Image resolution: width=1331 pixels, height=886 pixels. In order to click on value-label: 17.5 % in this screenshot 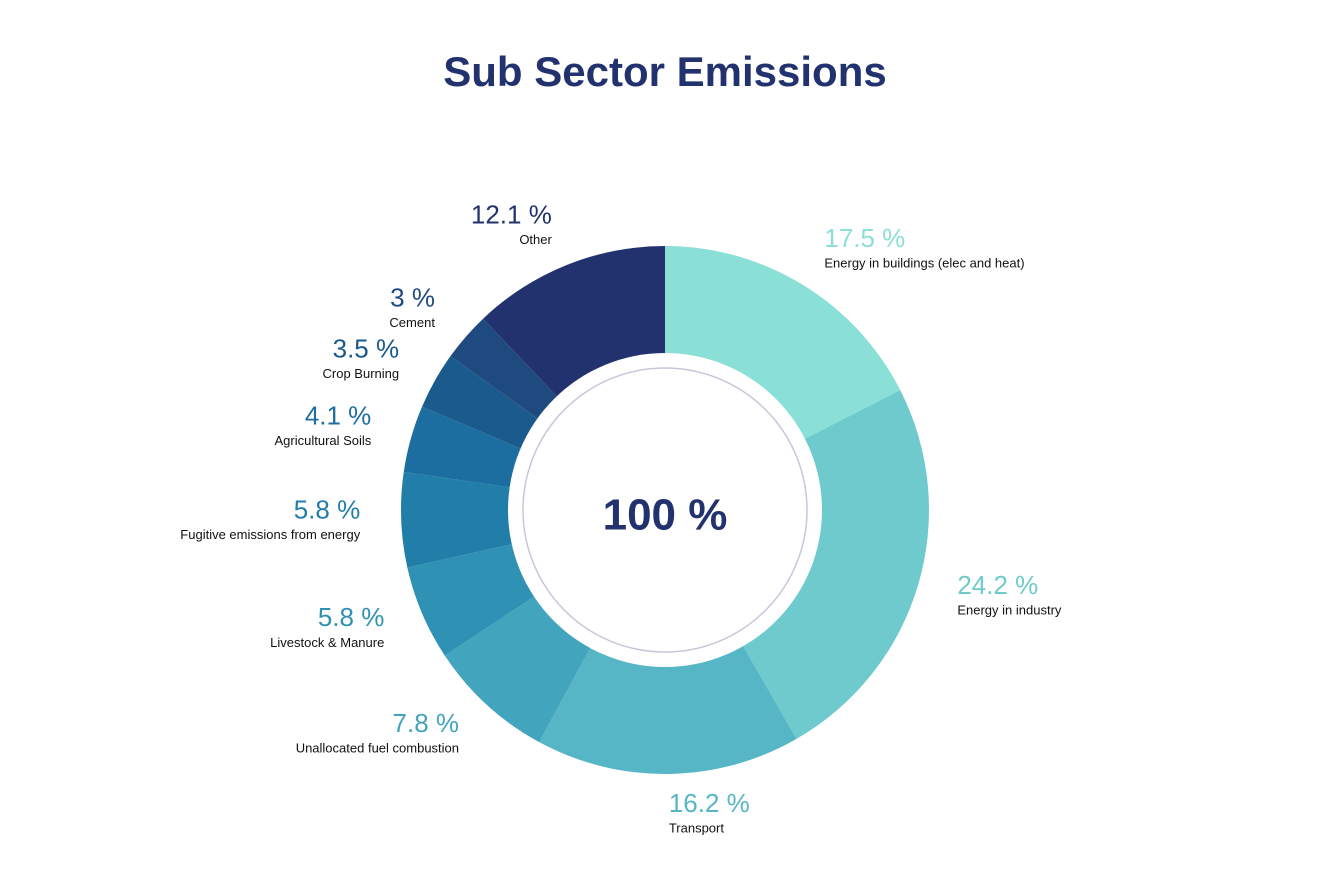, I will do `click(864, 238)`.